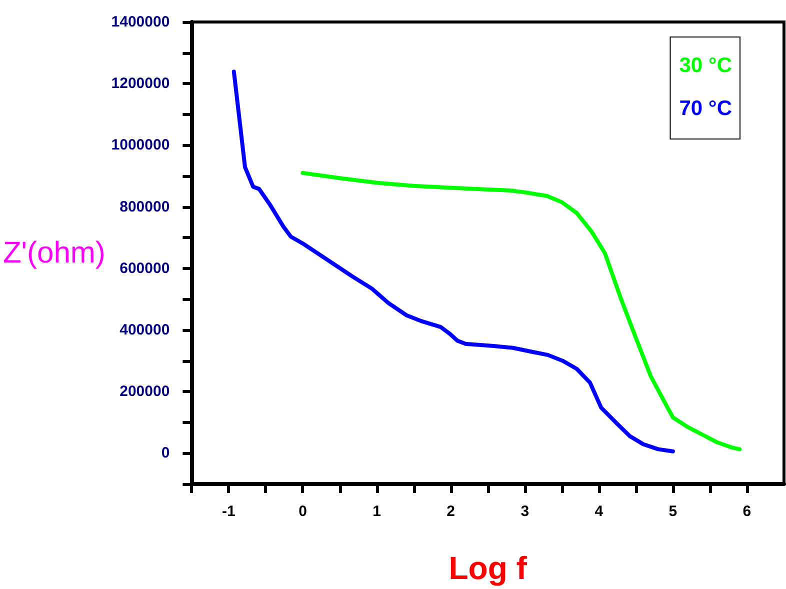 This screenshot has height=589, width=786. I want to click on text: 70 °C, so click(705, 108).